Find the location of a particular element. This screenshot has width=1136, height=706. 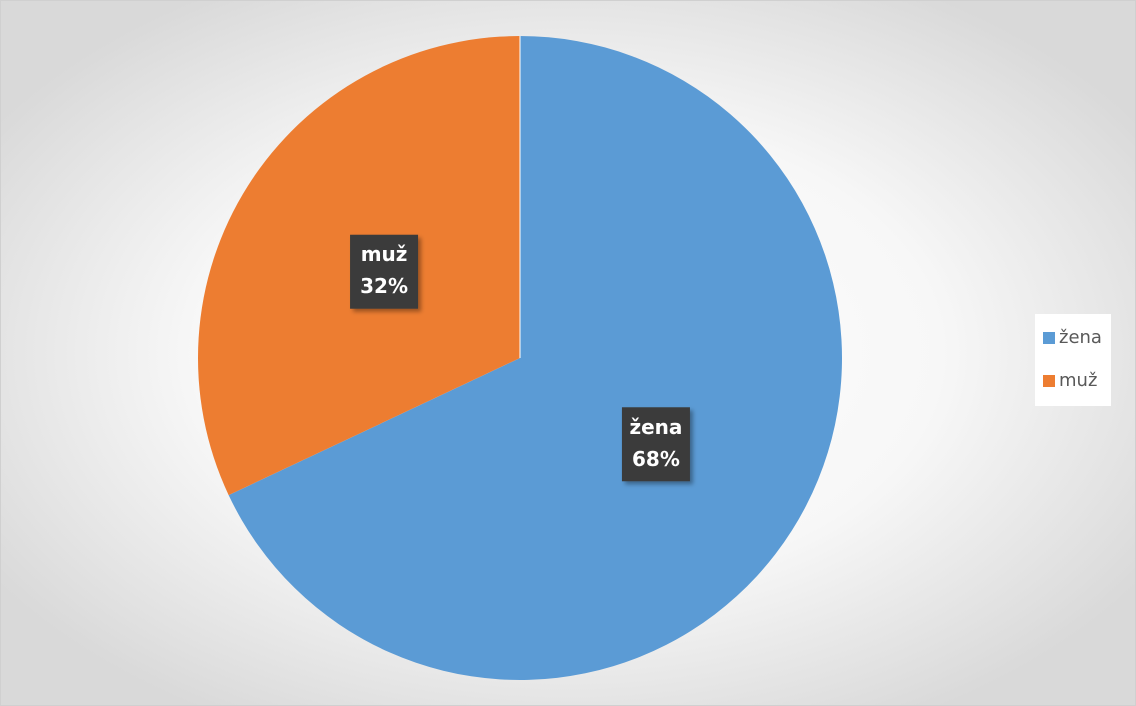

data-label-category: muž is located at coordinates (384, 254).